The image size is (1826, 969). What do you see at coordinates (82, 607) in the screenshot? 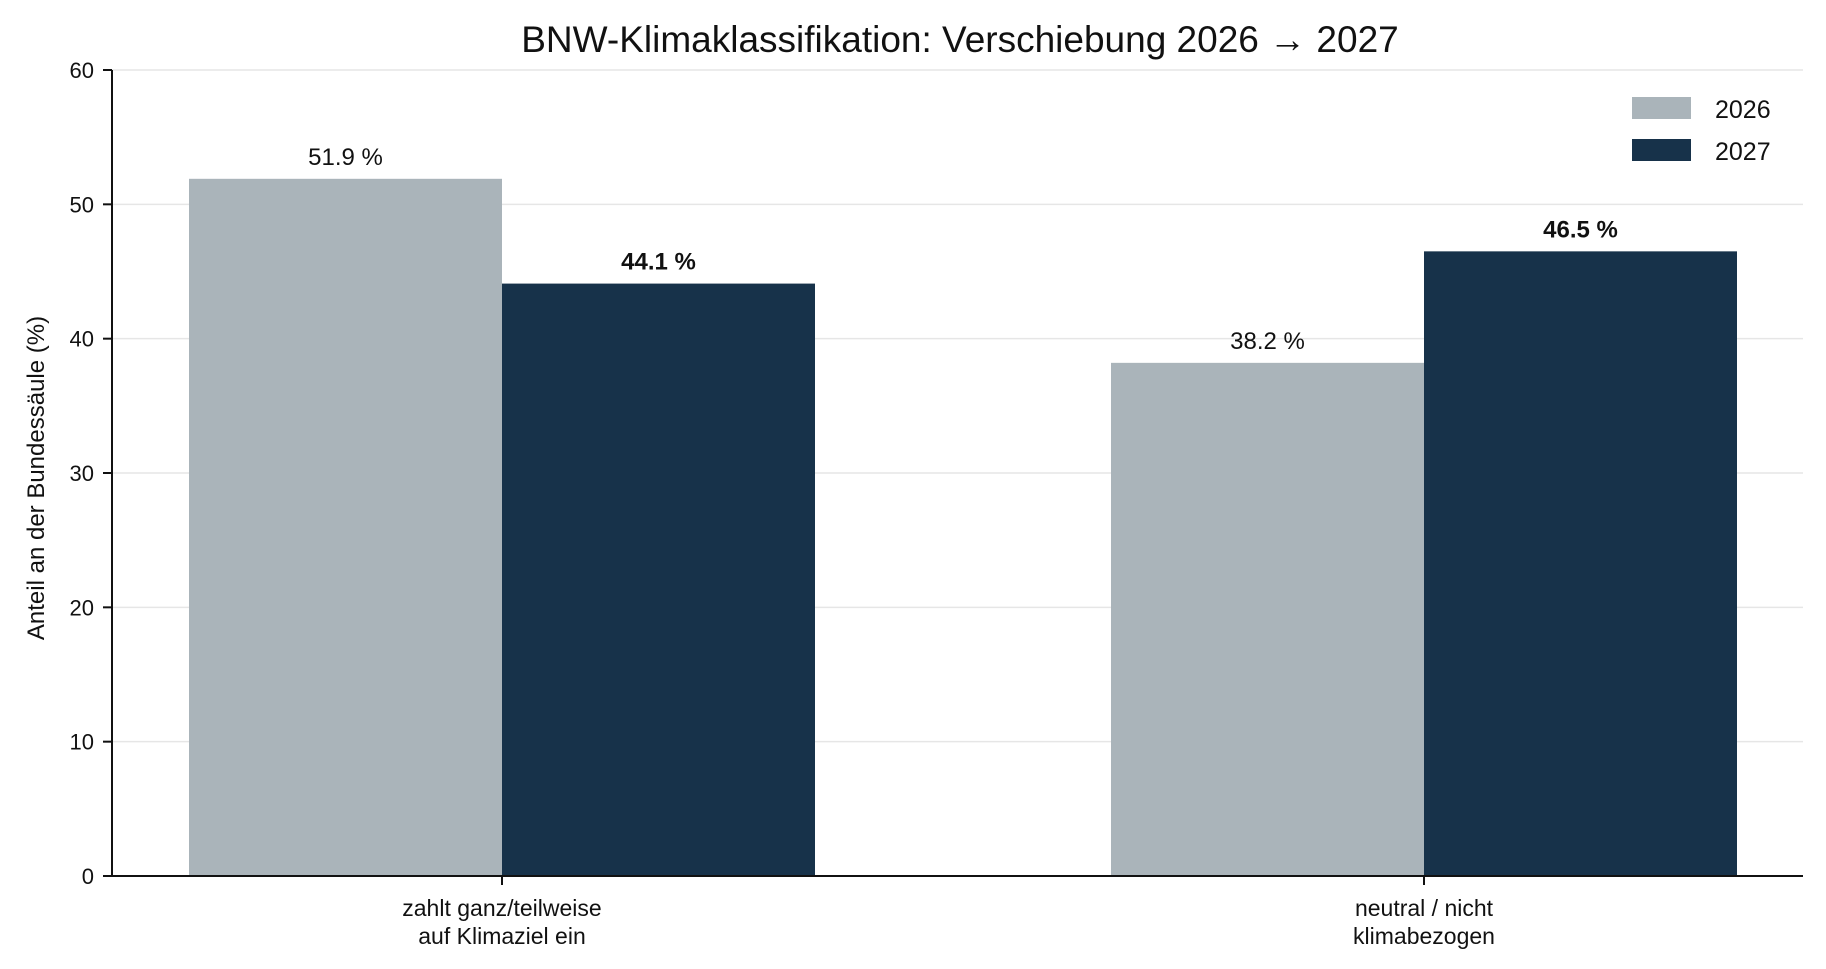
I see `y-tick-label-20: 20` at bounding box center [82, 607].